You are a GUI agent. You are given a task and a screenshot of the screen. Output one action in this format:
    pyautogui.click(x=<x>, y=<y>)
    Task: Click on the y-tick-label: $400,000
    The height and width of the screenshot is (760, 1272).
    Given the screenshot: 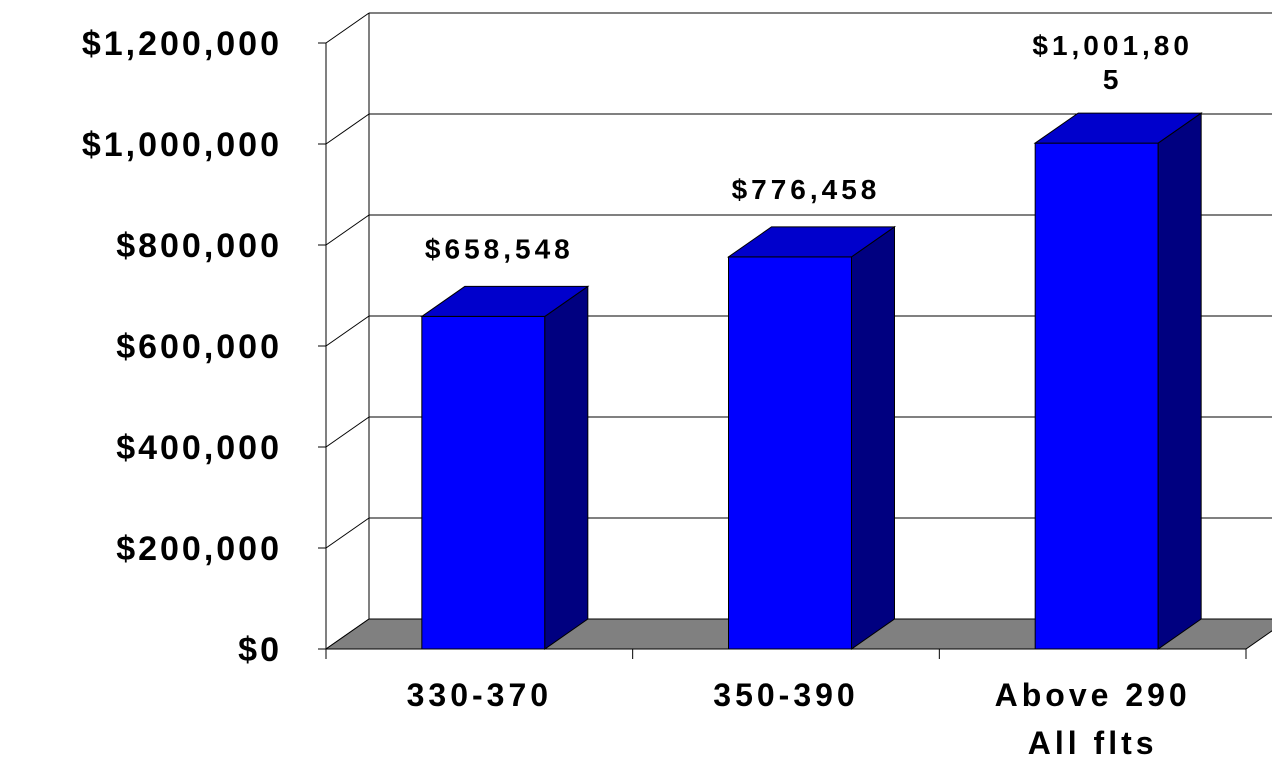 What is the action you would take?
    pyautogui.click(x=199, y=448)
    